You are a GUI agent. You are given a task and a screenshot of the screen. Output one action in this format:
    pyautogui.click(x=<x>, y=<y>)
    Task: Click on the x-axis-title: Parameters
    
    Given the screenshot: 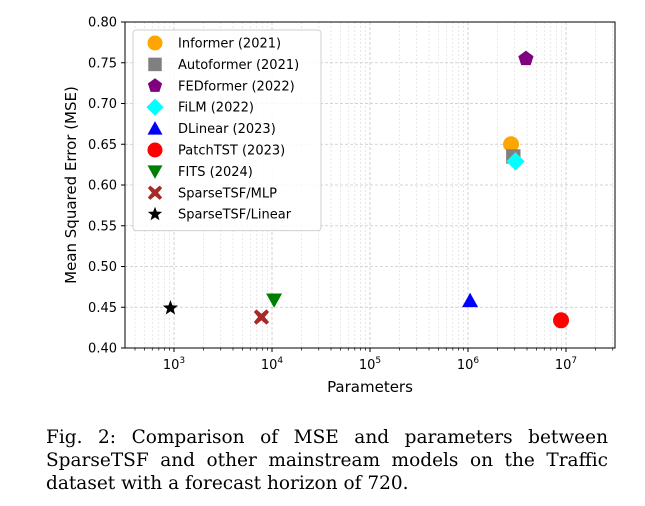 What is the action you would take?
    pyautogui.click(x=370, y=387)
    